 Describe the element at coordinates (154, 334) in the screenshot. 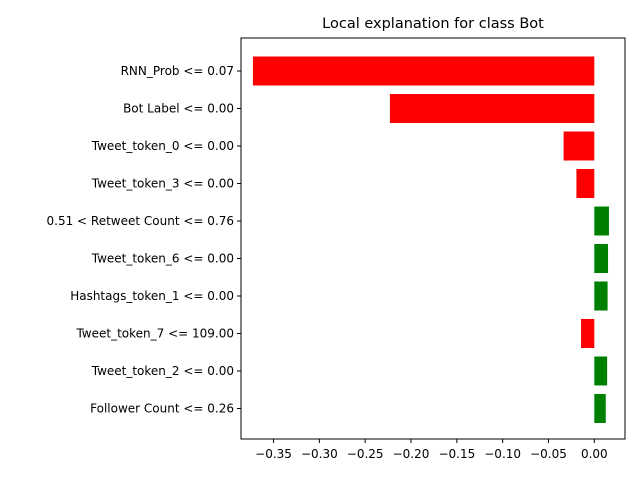

I see `y-tick-label-7: Tweet_token_7 <= 109.00` at that location.